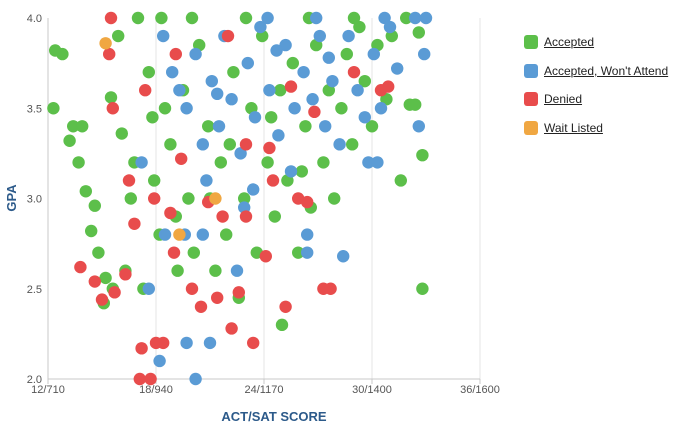 The height and width of the screenshot is (431, 680). Describe the element at coordinates (11, 198) in the screenshot. I see `y-axis-title: GPA` at that location.